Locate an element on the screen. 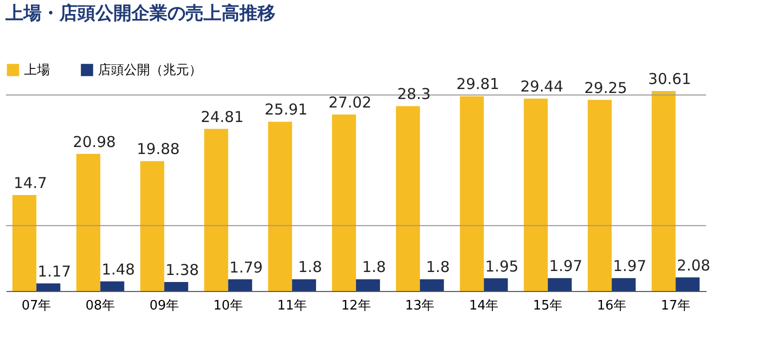 The image size is (764, 340). chart-title: 上場・店頭公開企業の売上高推移 is located at coordinates (140, 13).